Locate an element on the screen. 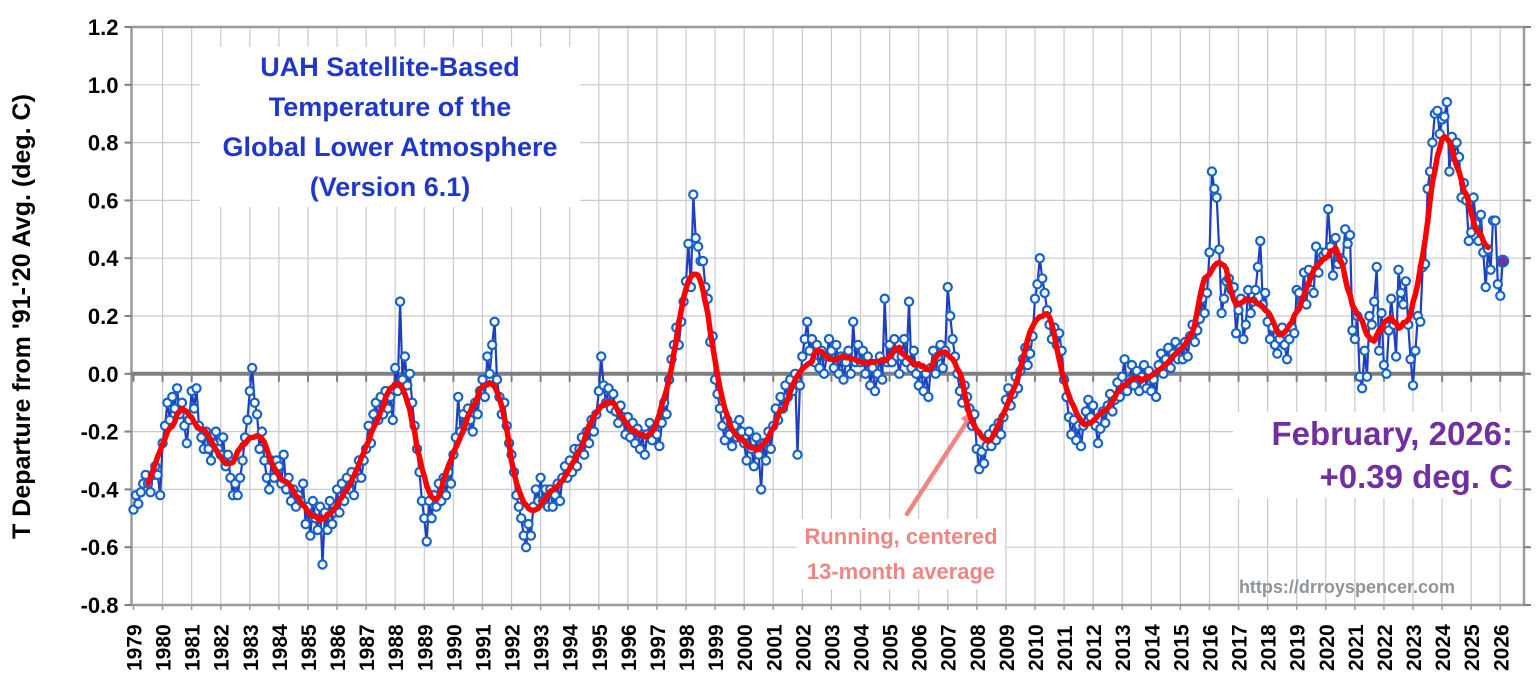 The image size is (1536, 691). svg-text: 1998 is located at coordinates (687, 647).